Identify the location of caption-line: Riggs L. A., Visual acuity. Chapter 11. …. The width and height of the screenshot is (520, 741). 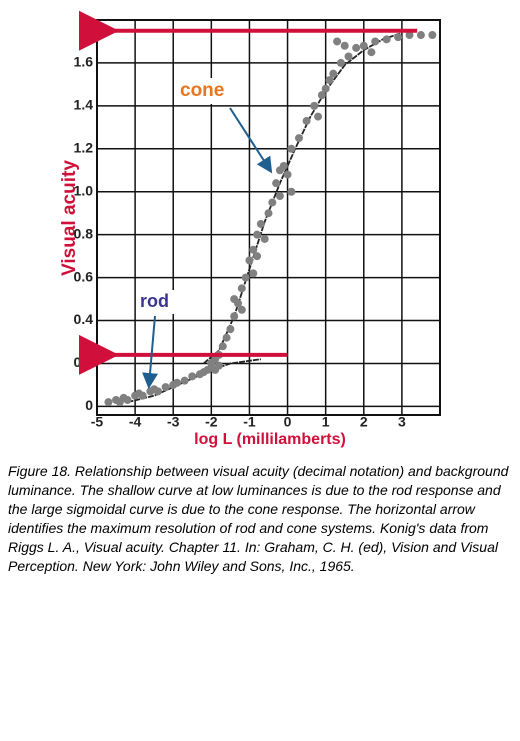
(253, 547).